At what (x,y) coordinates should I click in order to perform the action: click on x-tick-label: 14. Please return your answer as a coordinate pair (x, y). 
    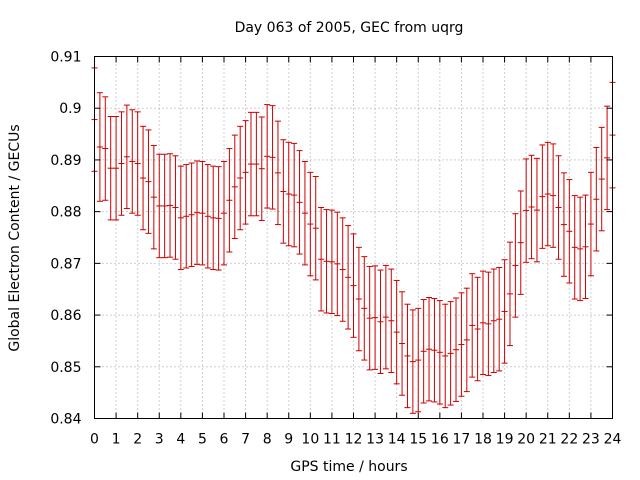
    Looking at the image, I should click on (397, 440).